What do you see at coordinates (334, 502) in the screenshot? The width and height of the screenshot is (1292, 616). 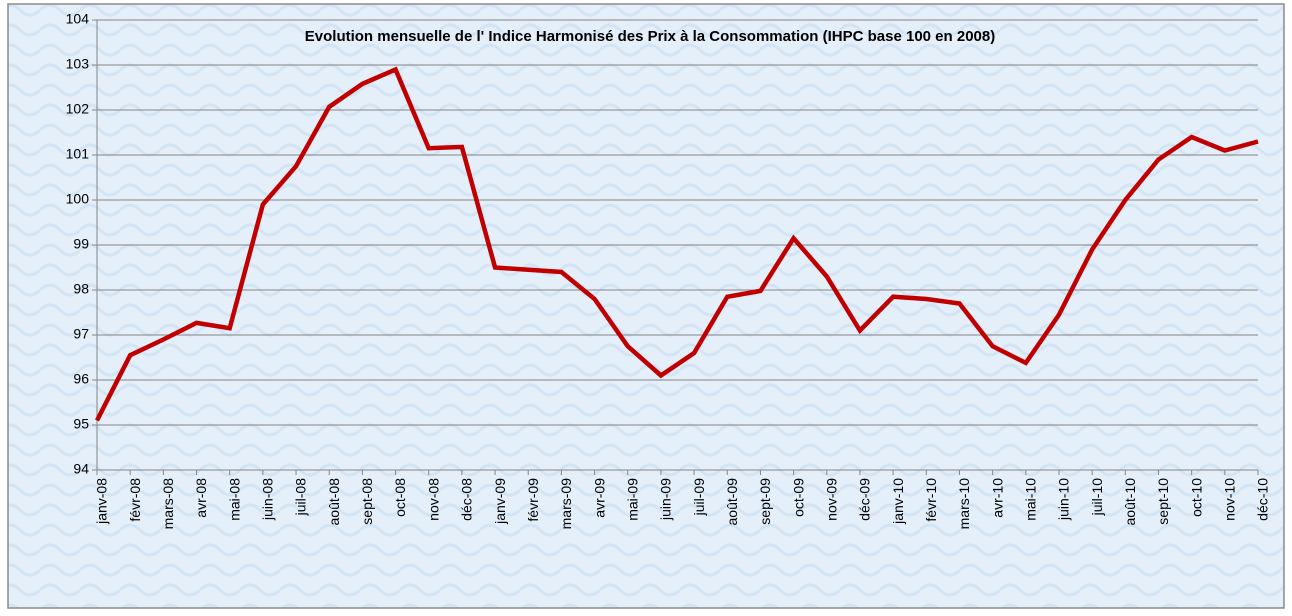 I see `x-tick-label: août-08` at bounding box center [334, 502].